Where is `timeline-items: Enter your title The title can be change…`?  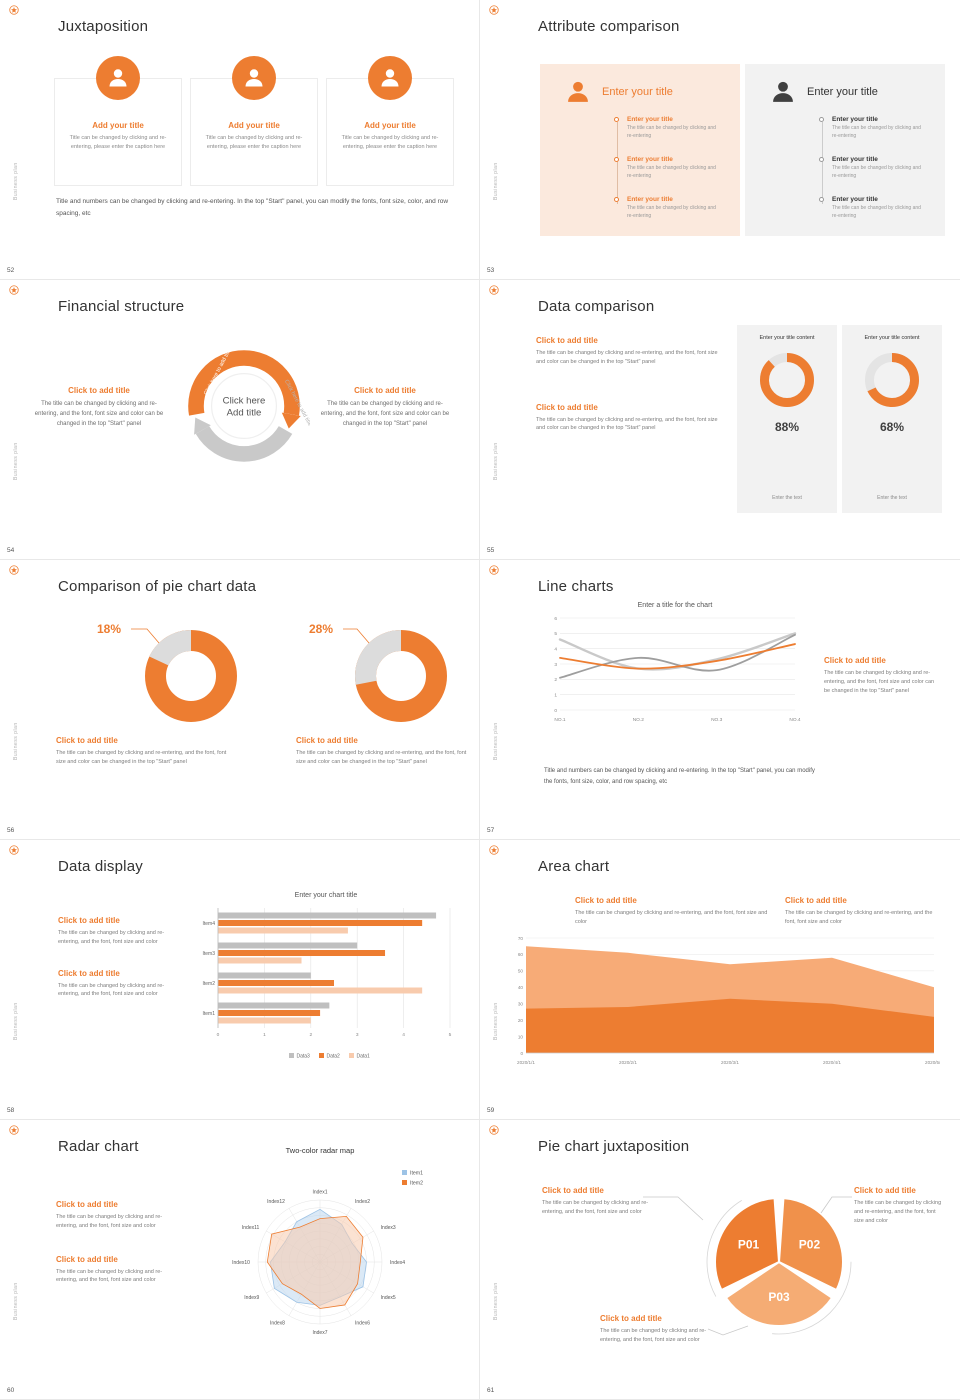
timeline-items: Enter your title The title can be change… is located at coordinates (673, 176).